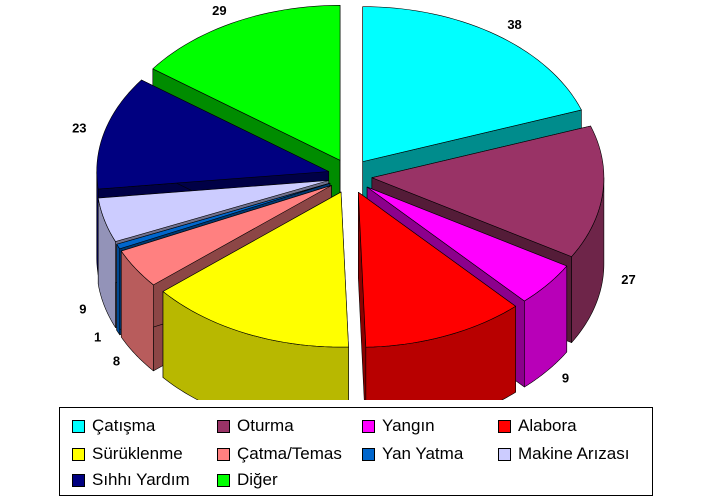  Describe the element at coordinates (79, 128) in the screenshot. I see `data-label-sihhi-yardim: 23` at that location.